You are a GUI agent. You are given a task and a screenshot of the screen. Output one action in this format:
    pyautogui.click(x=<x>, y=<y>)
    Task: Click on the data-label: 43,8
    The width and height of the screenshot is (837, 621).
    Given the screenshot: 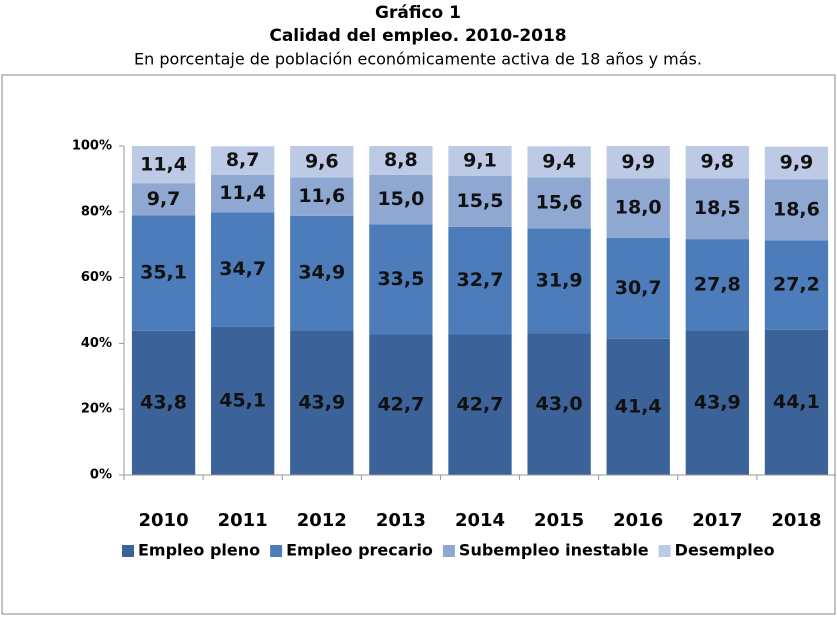 What is the action you would take?
    pyautogui.click(x=163, y=402)
    